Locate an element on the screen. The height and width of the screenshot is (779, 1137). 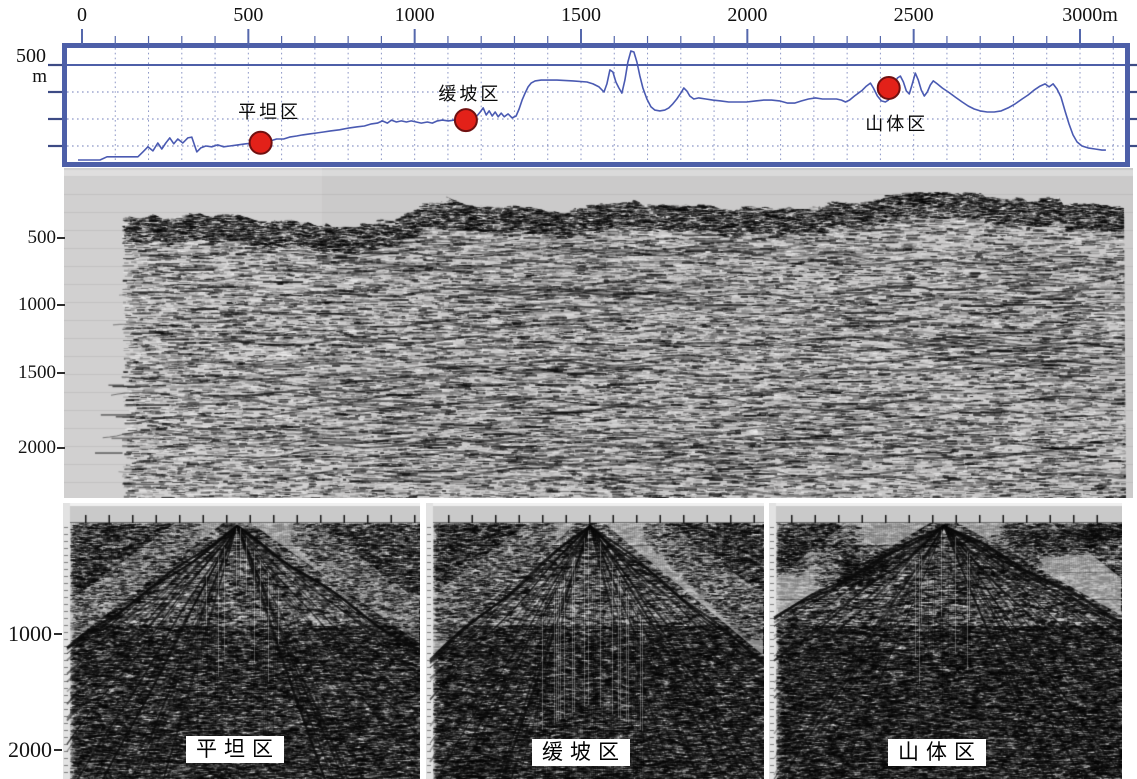
mid-depth-label-1000: 1000 is located at coordinates (37, 304).